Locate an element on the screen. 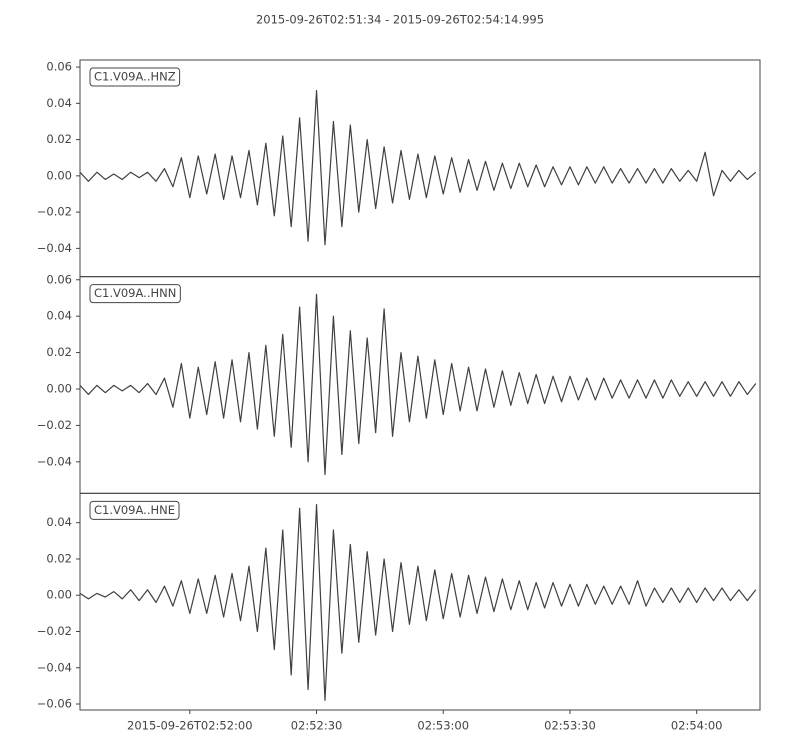  x-tick-label: 02:52:30 is located at coordinates (317, 726).